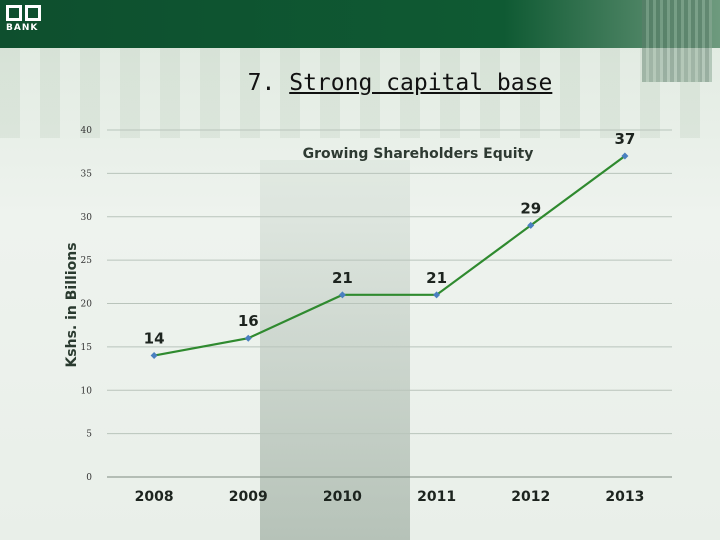 This screenshot has width=720, height=540. What do you see at coordinates (87, 261) in the screenshot?
I see `y-tick-label: 25` at bounding box center [87, 261].